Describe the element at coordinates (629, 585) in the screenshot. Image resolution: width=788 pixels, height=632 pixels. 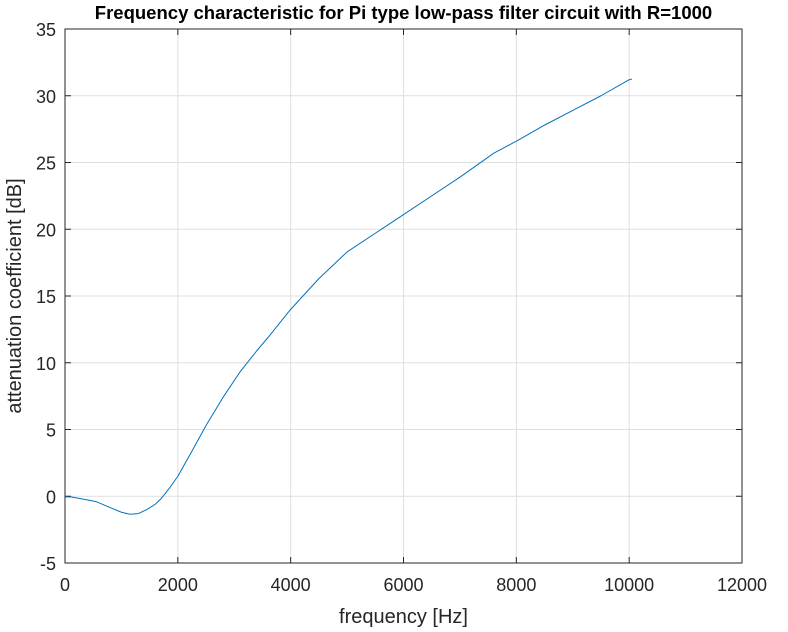
I see `x-tick-label: 10000` at that location.